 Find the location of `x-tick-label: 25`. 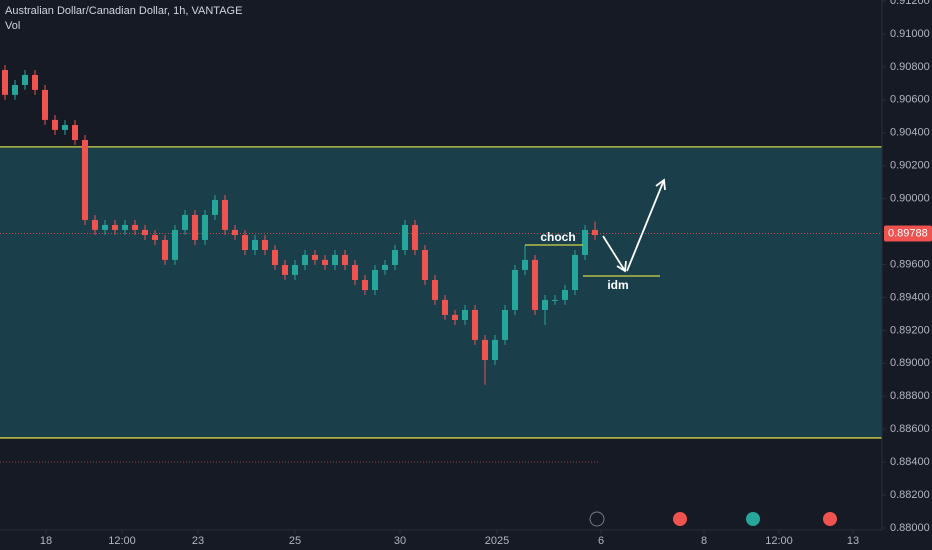

x-tick-label: 25 is located at coordinates (295, 541).